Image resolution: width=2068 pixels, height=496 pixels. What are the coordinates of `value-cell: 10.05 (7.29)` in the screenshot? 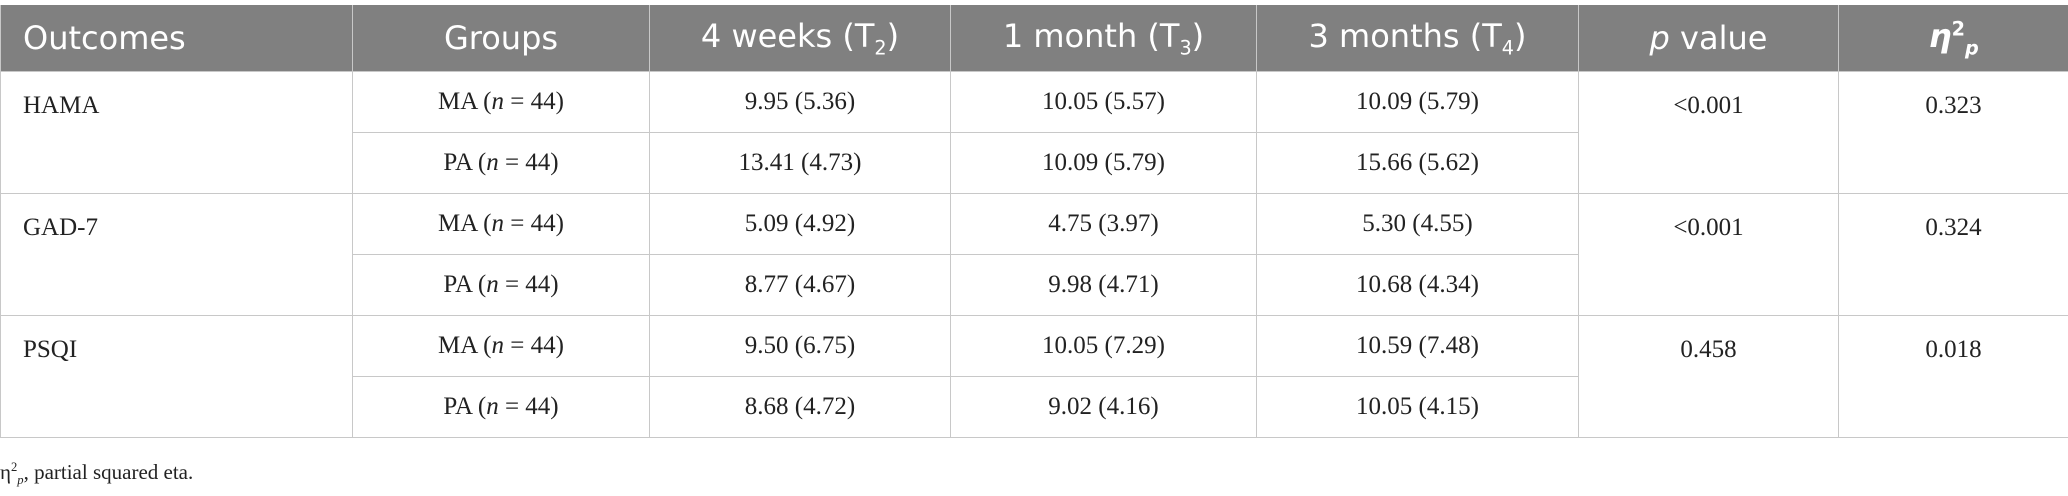 It's located at (1103, 346).